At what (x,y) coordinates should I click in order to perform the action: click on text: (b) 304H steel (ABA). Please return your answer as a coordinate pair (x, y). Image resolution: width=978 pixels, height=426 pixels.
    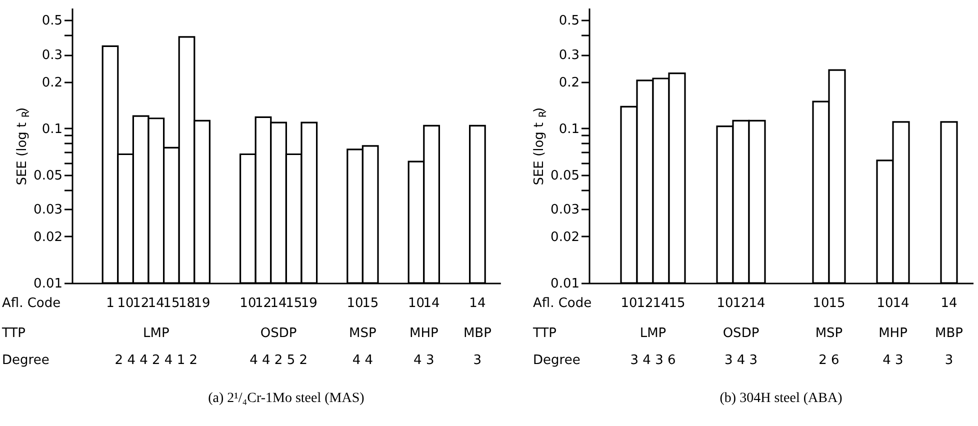
    Looking at the image, I should click on (781, 398).